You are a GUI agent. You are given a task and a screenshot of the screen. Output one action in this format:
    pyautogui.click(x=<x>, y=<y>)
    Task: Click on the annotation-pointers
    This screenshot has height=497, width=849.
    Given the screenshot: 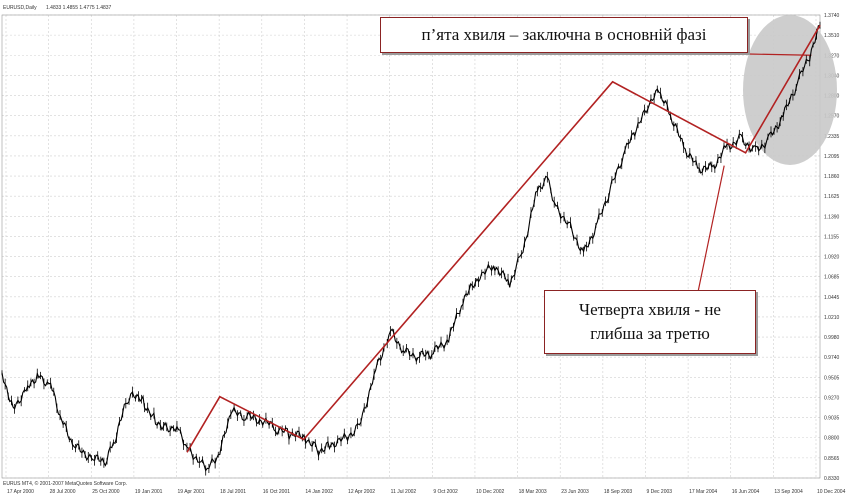 What is the action you would take?
    pyautogui.click(x=754, y=173)
    